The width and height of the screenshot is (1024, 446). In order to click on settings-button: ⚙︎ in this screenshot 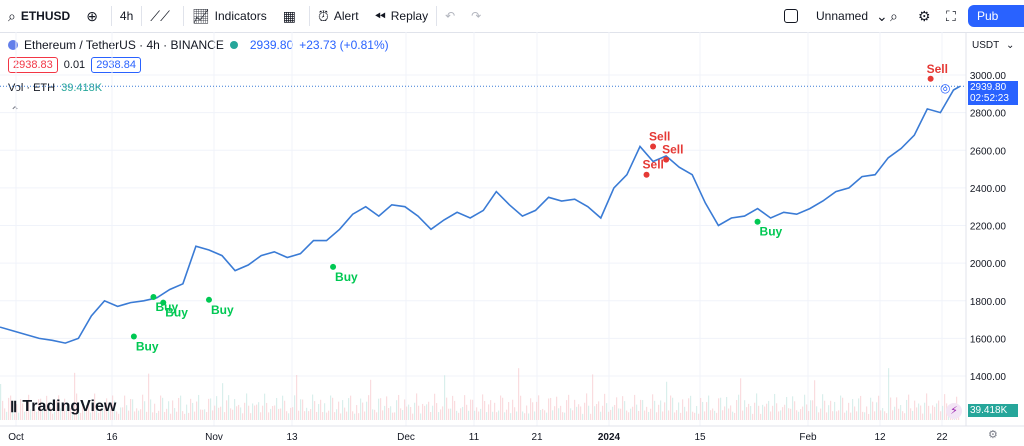, I will do `click(927, 16)`.